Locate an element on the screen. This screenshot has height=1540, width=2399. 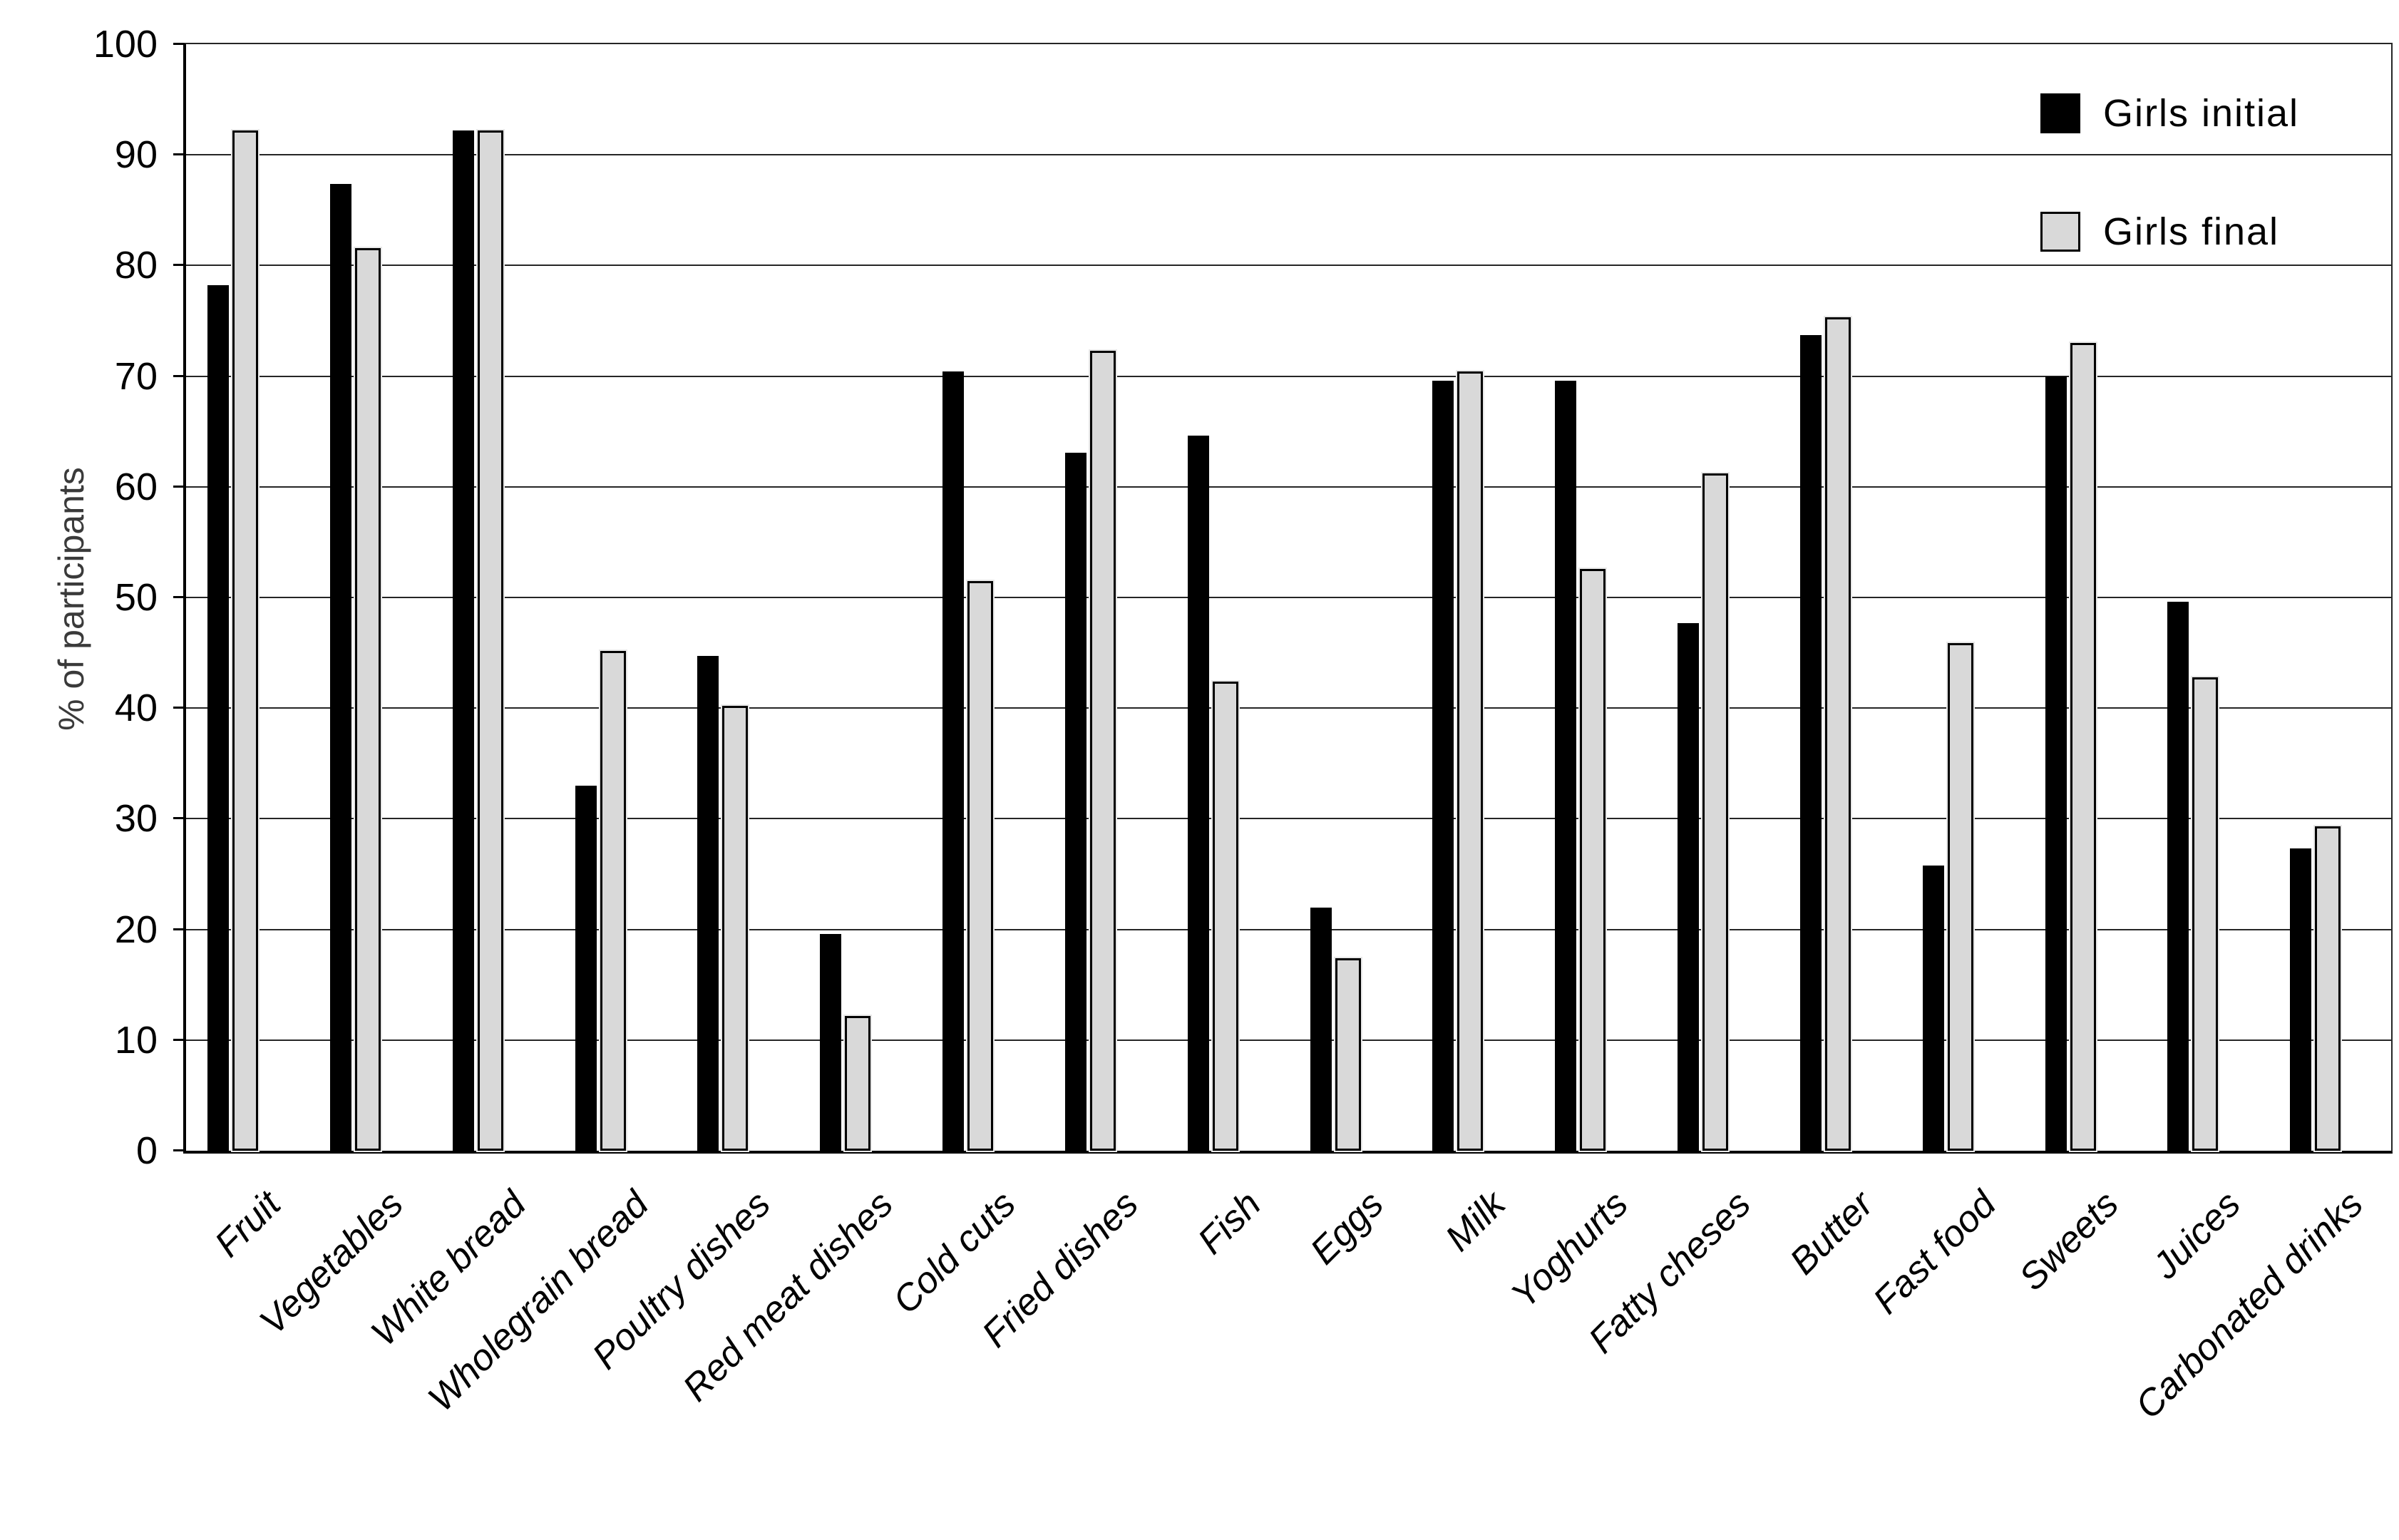
bar-girls-final-poultry-dishes is located at coordinates (736, 928).